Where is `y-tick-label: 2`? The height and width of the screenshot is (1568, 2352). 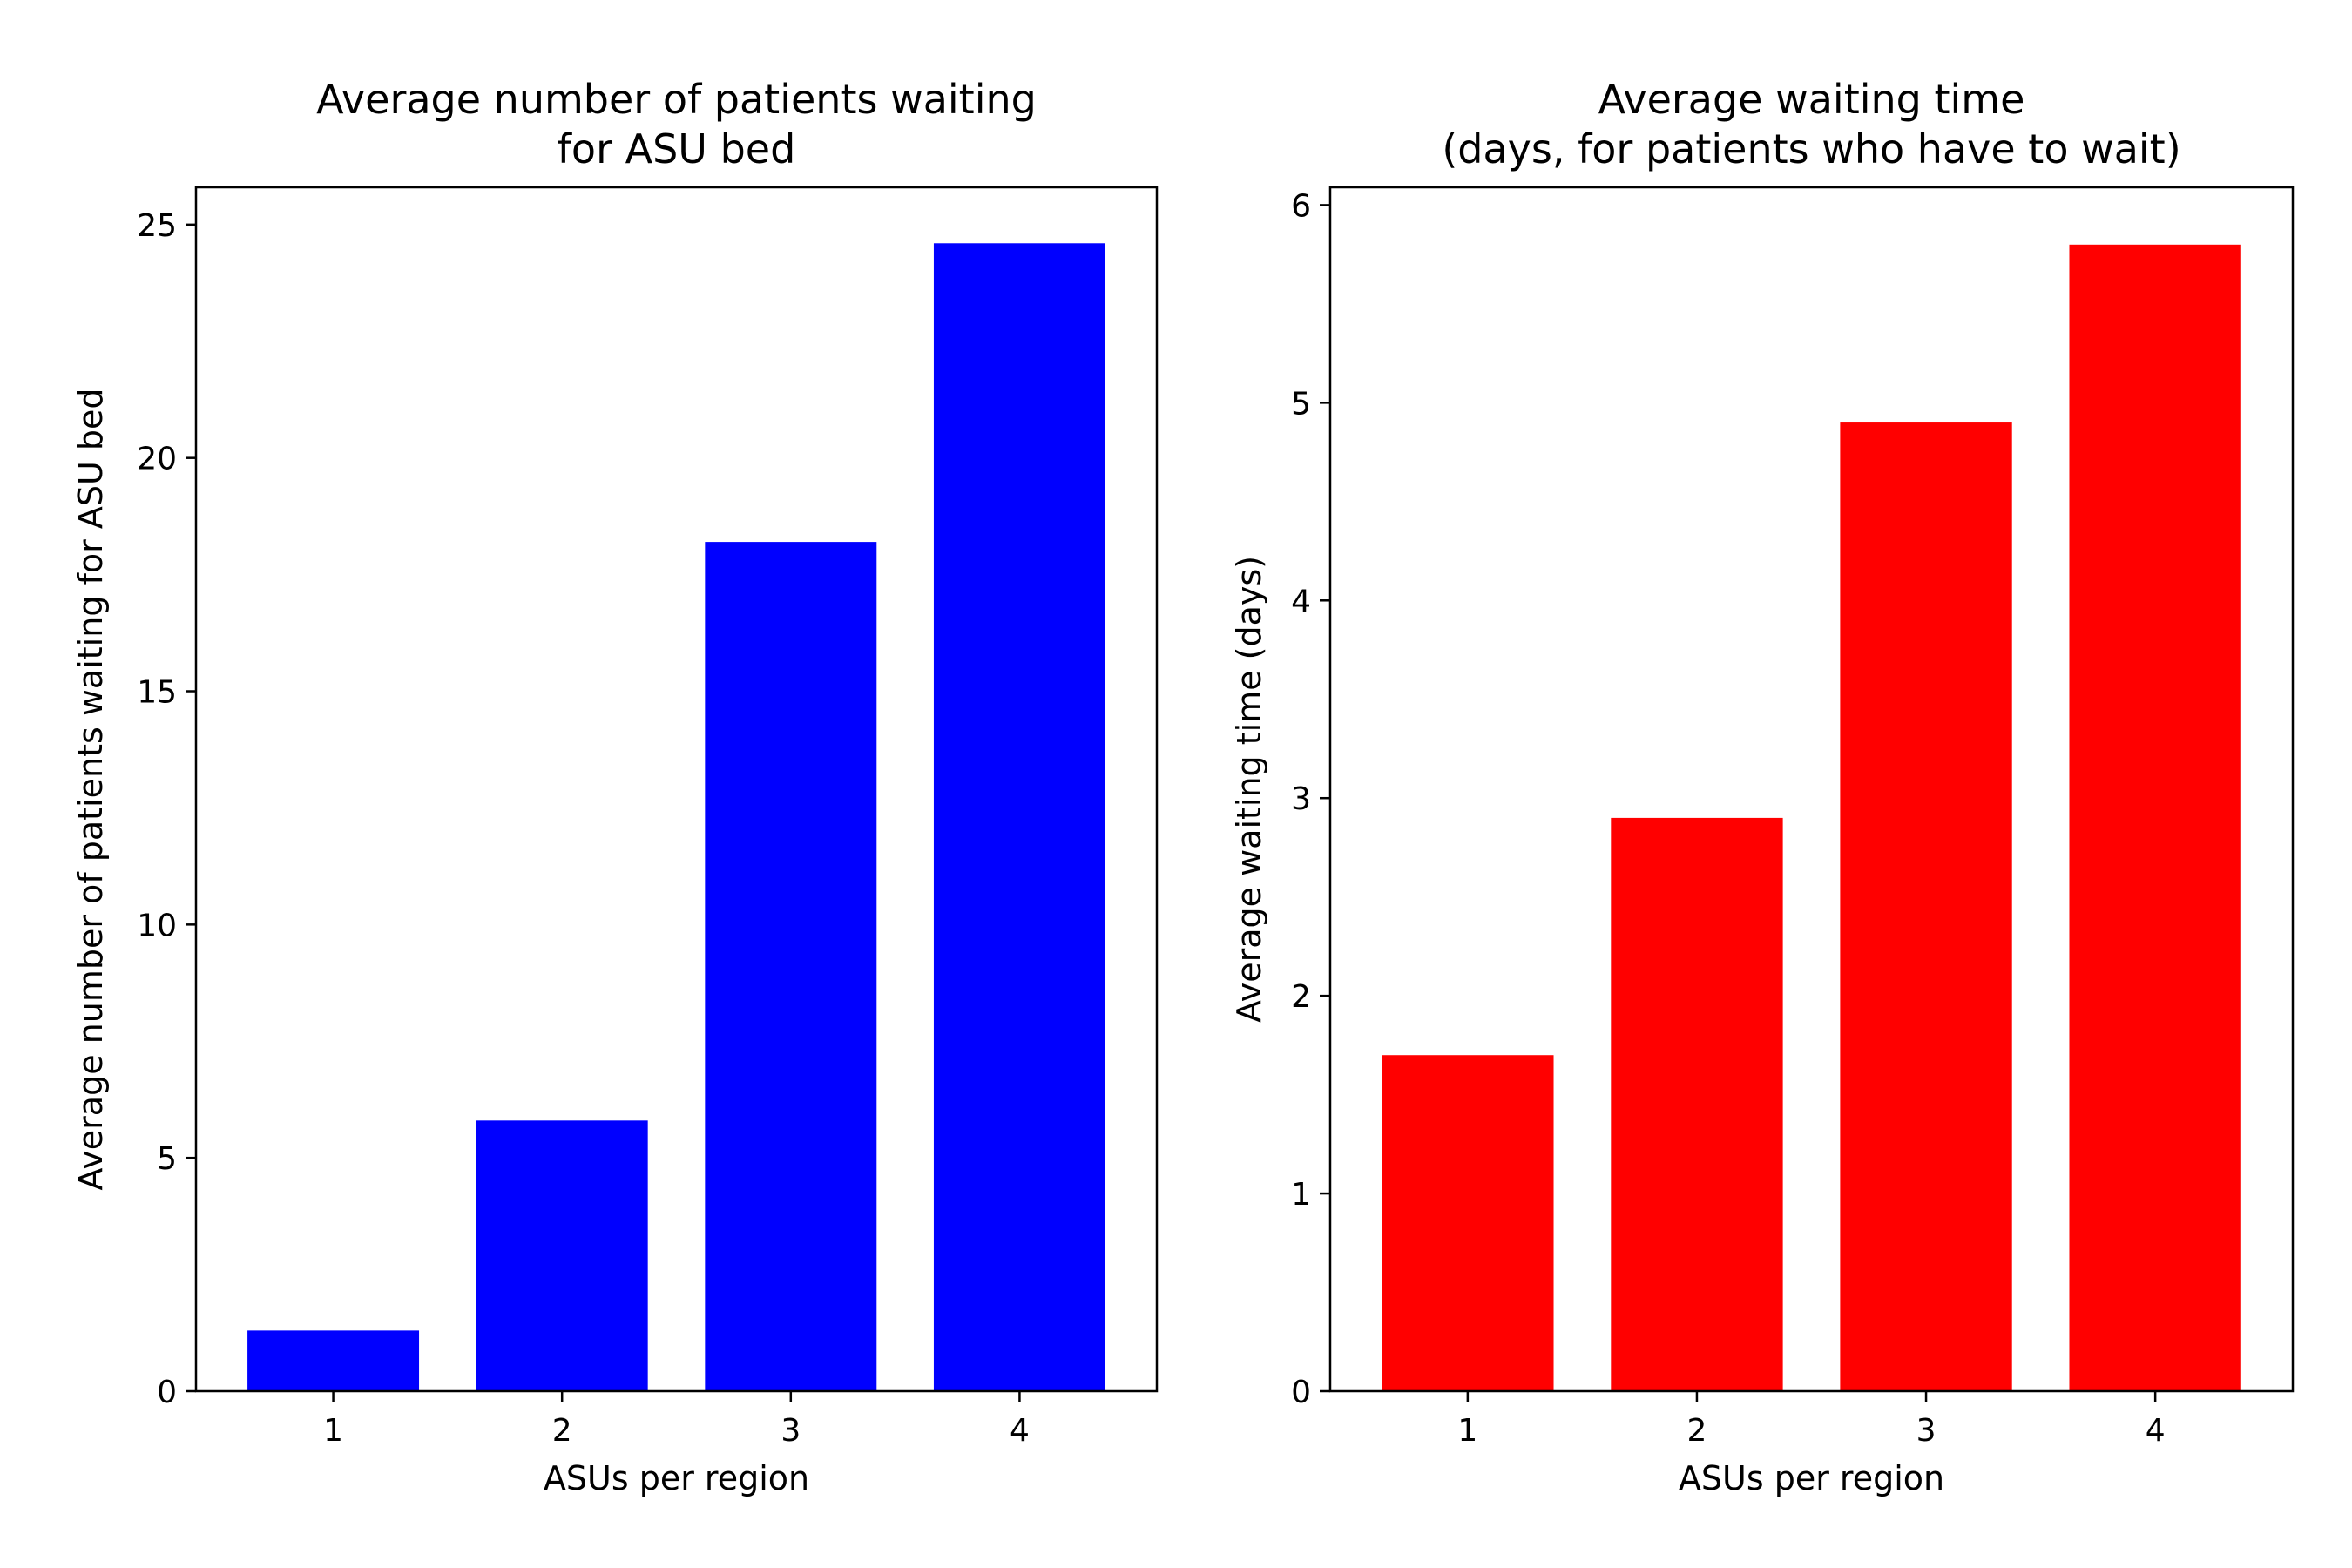
y-tick-label: 2 is located at coordinates (1301, 997).